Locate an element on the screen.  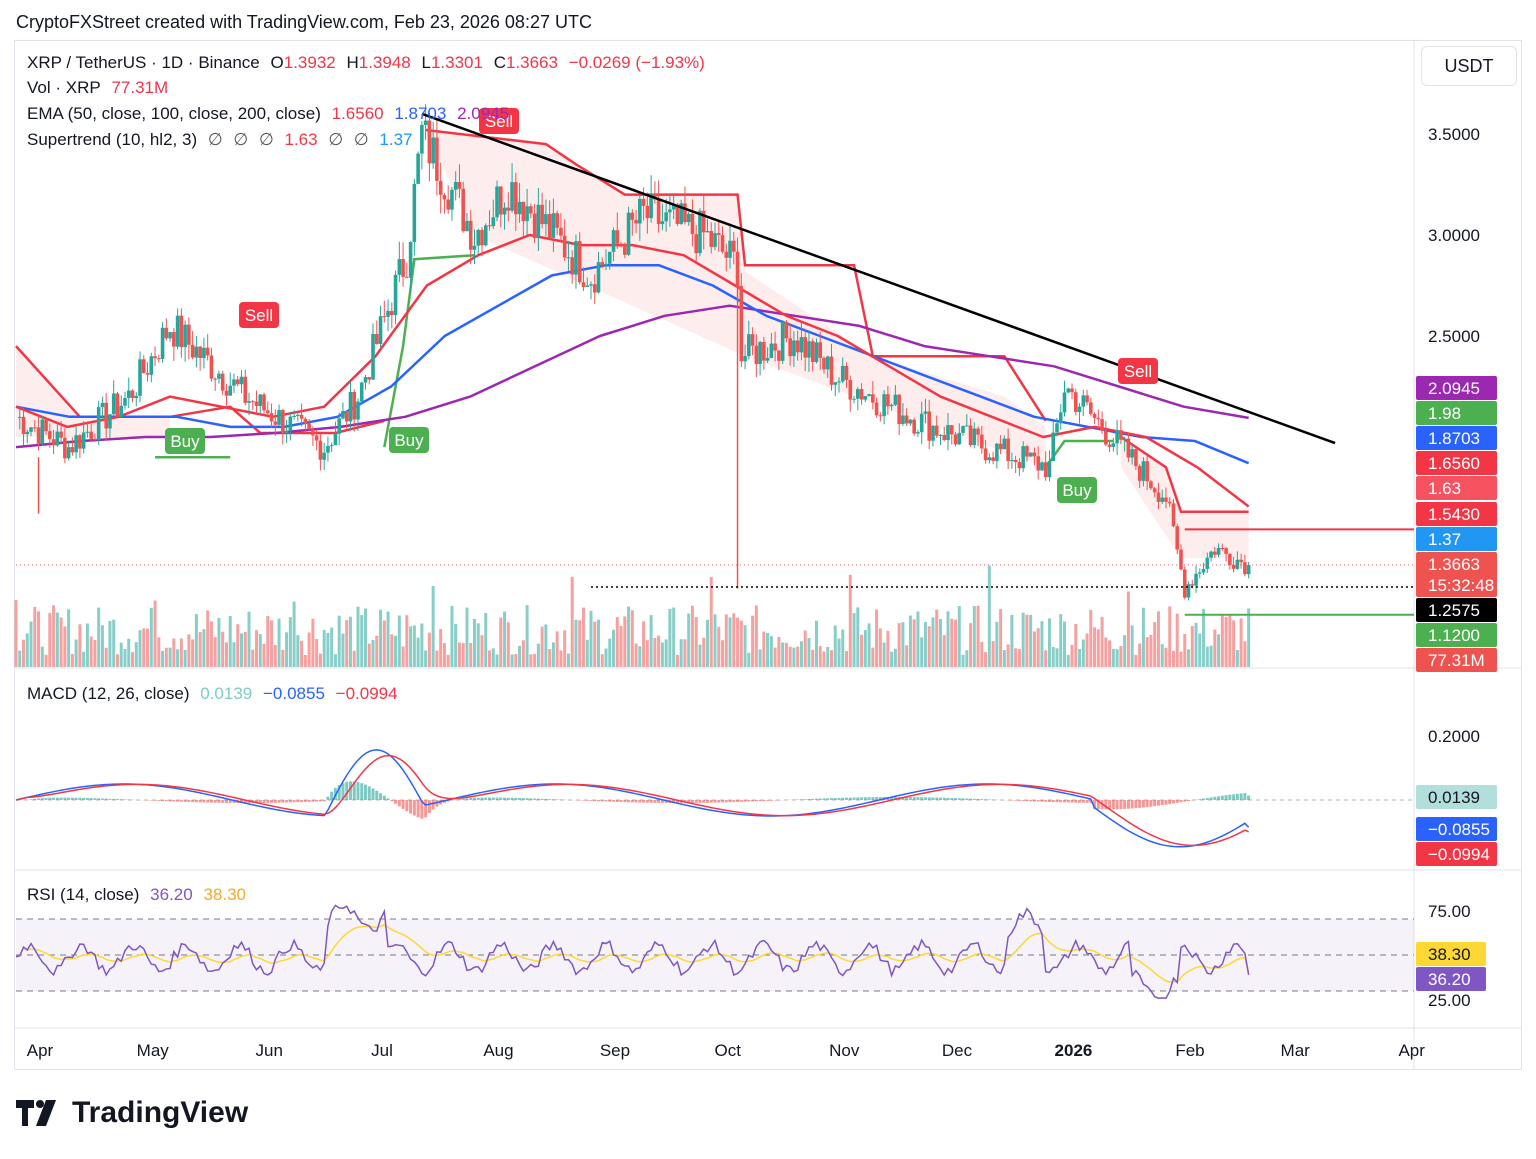
tradingview-logo: TradingView is located at coordinates (132, 1113).